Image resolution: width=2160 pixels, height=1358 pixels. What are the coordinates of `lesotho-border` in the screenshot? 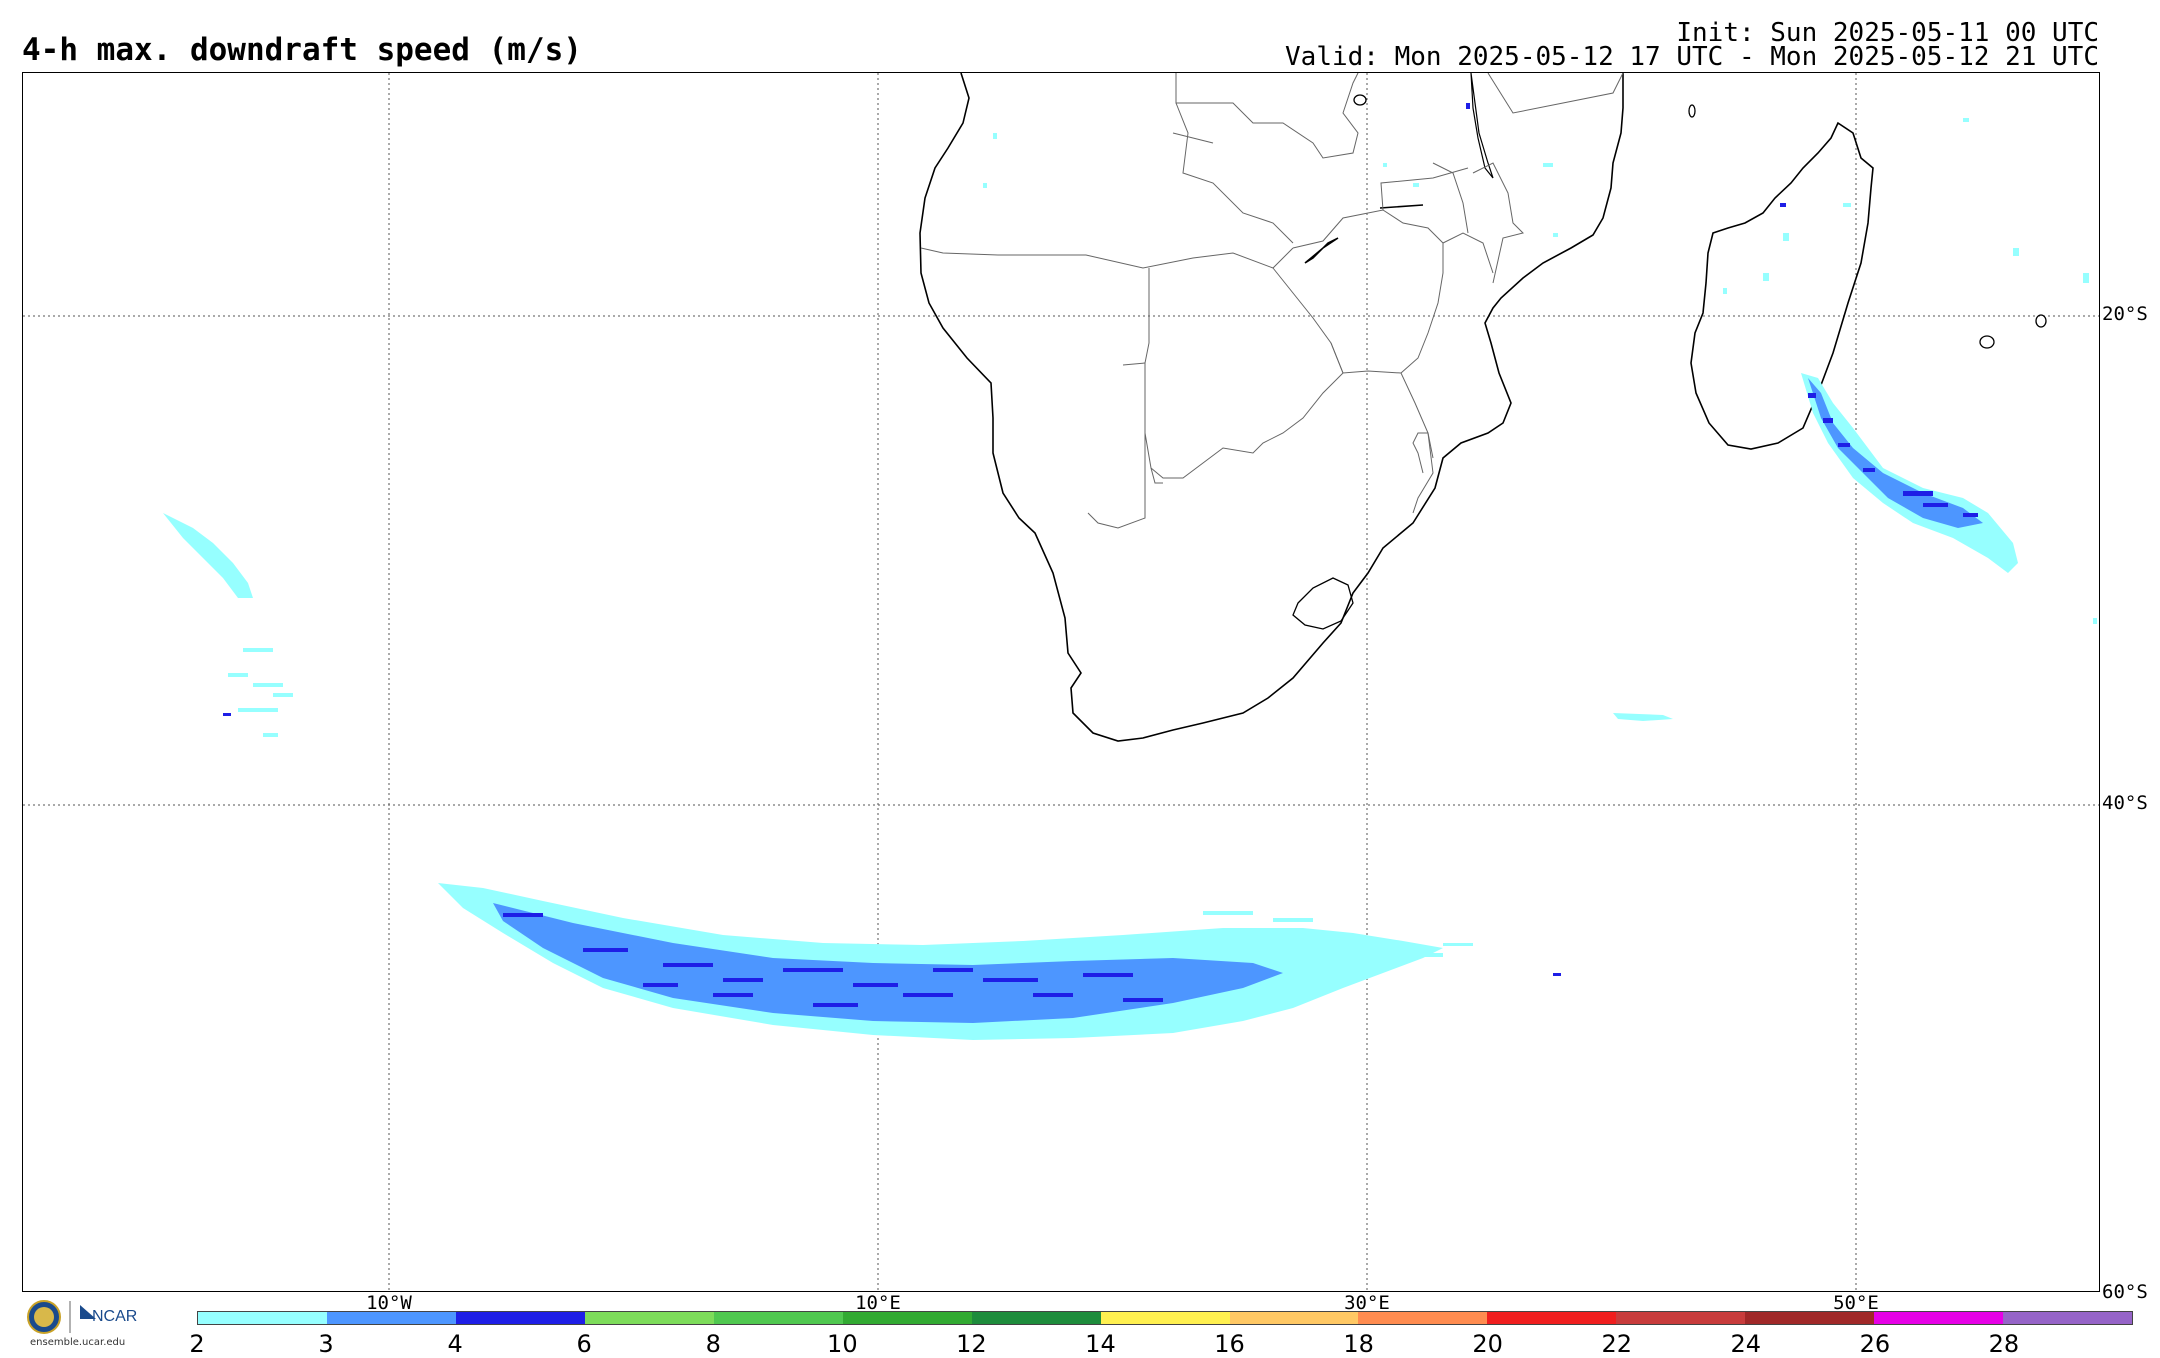 It's located at (1323, 603).